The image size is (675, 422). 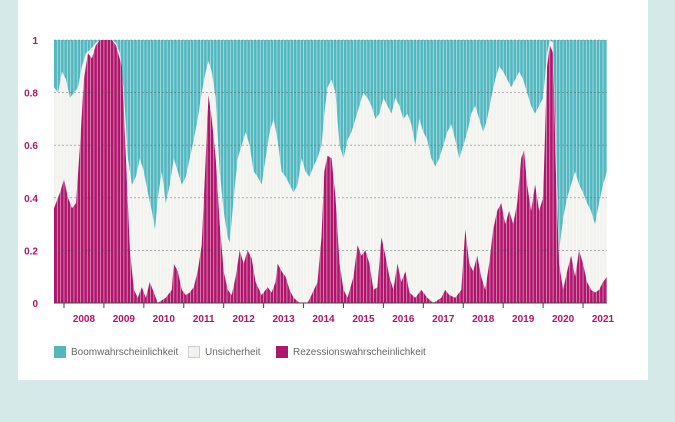 I want to click on x-tick-label: 2019, so click(x=523, y=319).